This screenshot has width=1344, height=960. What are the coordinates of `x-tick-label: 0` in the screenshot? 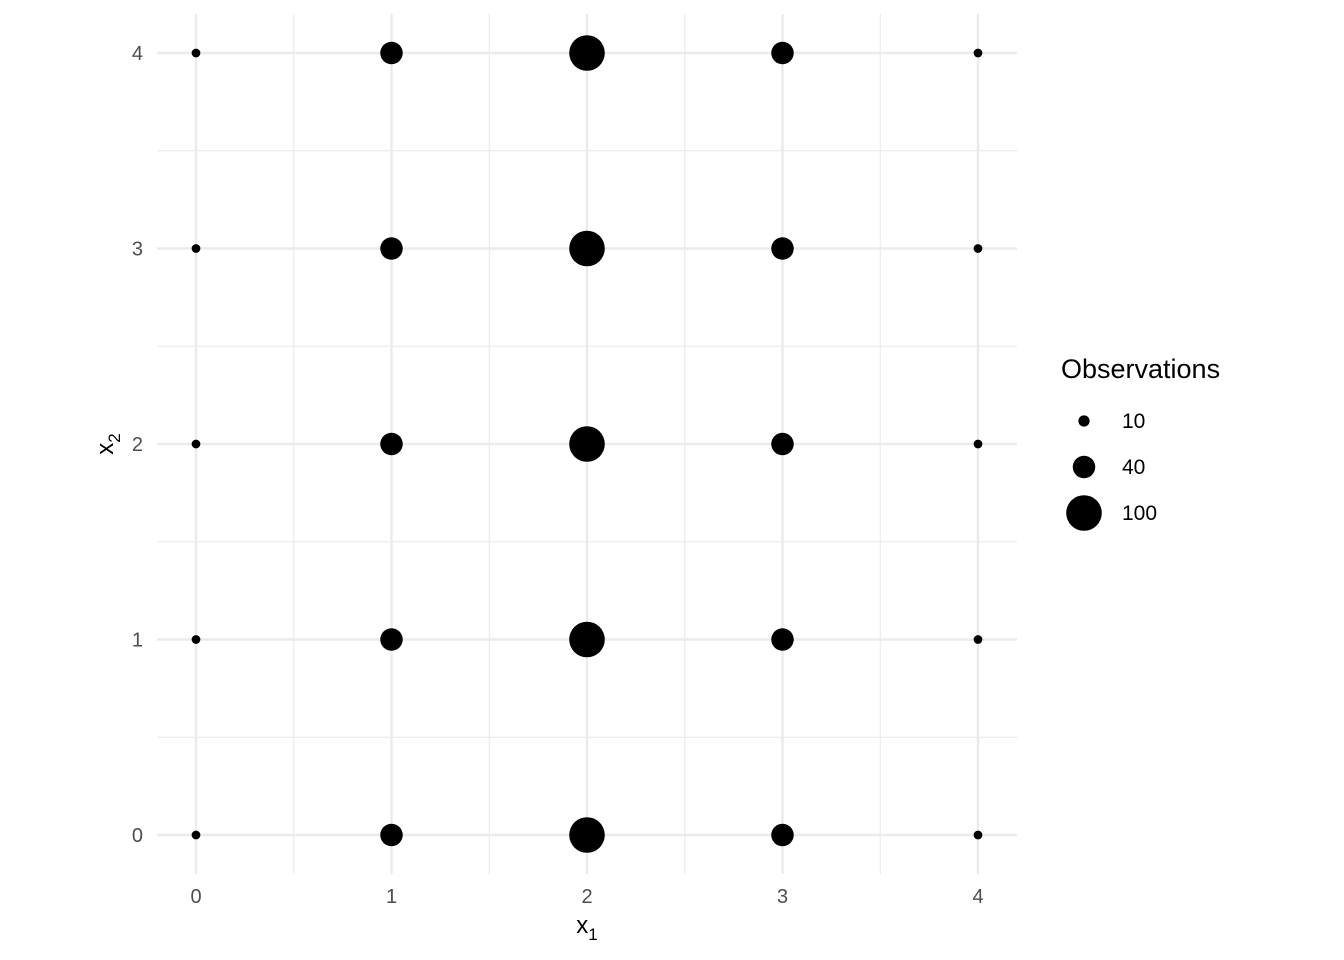 It's located at (195, 897).